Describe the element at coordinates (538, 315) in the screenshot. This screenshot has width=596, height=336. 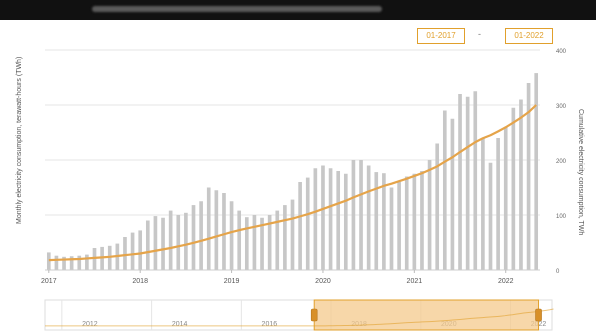
I see `navigator-handle-right` at that location.